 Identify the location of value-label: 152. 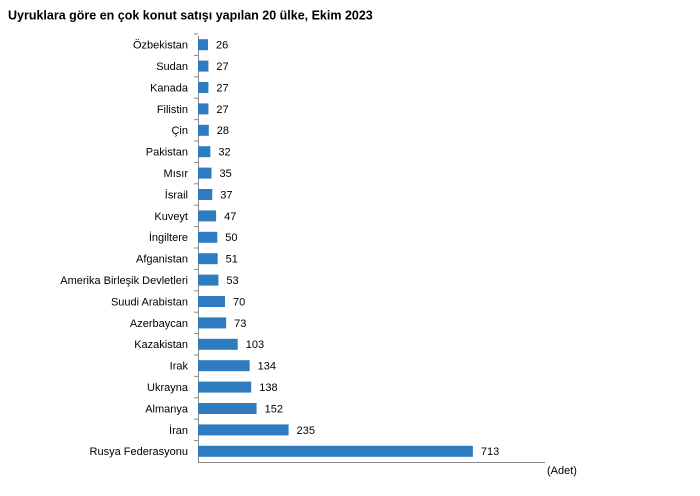
(274, 409).